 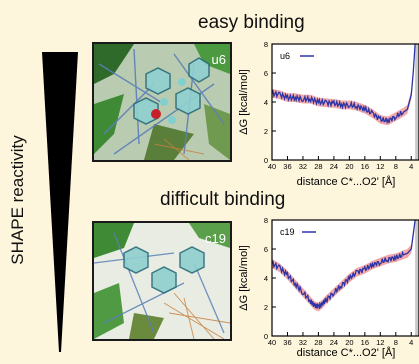 I want to click on reactivity-wedge, so click(x=60, y=202).